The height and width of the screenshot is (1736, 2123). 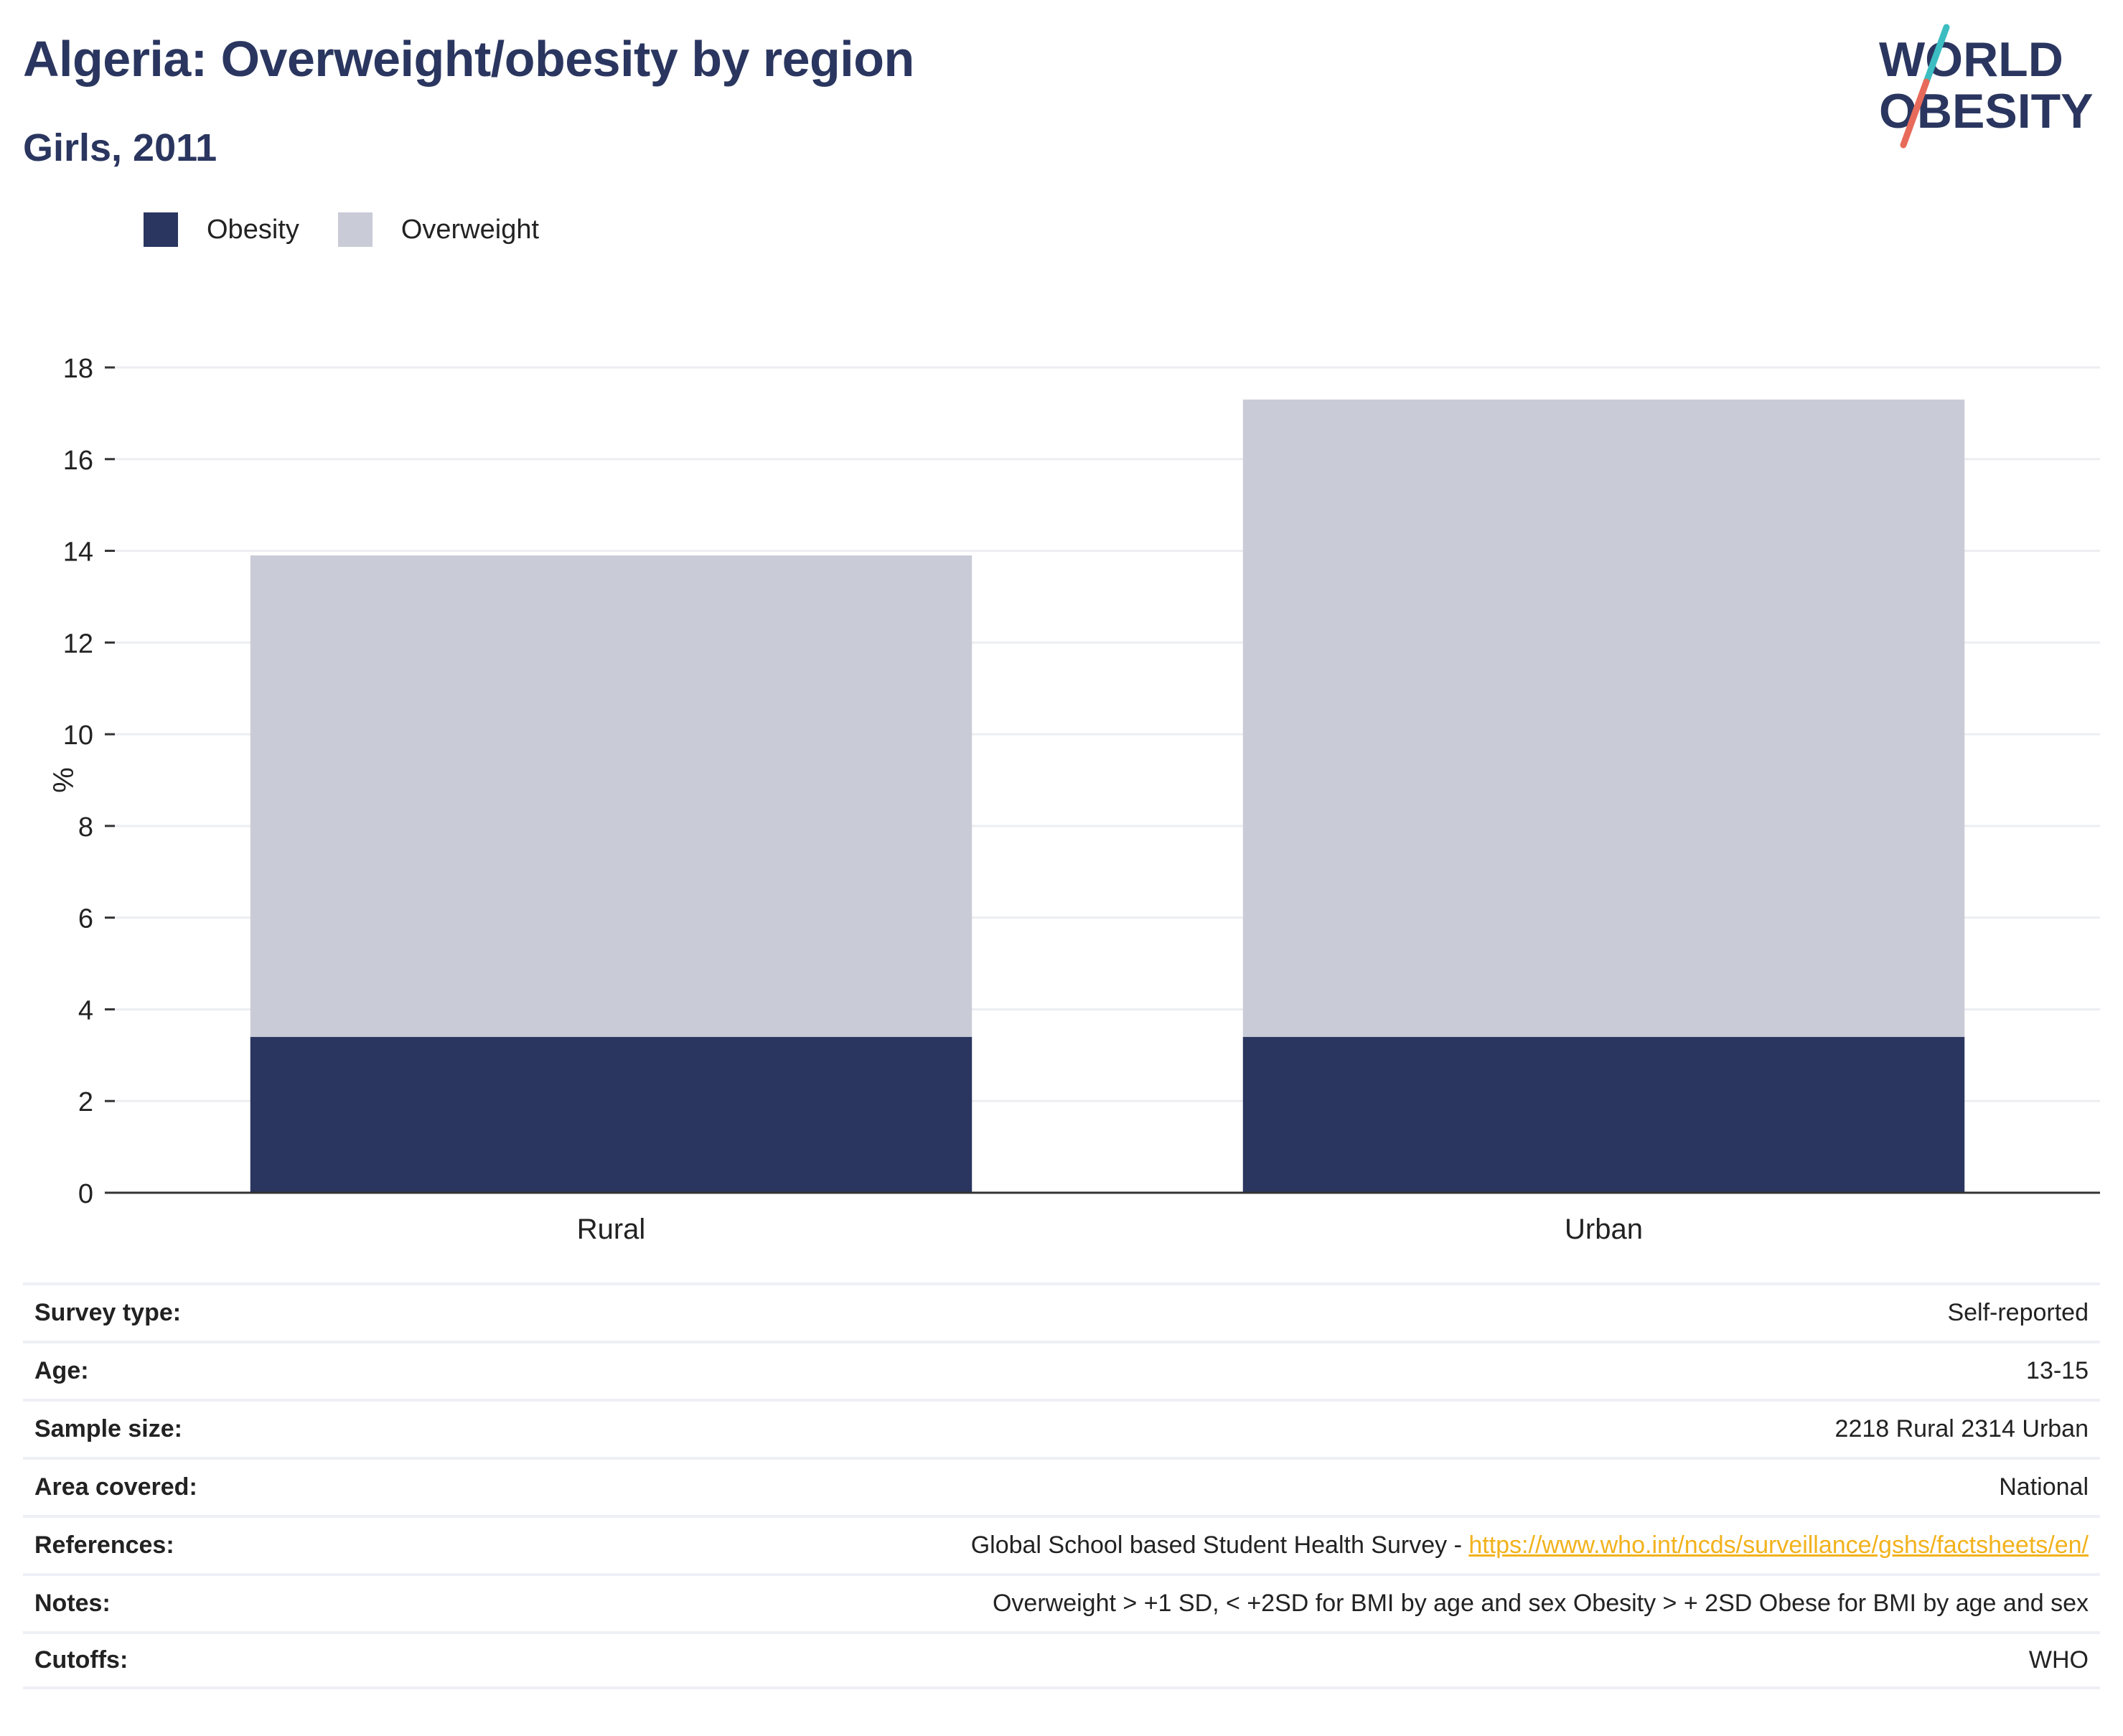 I want to click on bar-obesity-urban, so click(x=1603, y=1114).